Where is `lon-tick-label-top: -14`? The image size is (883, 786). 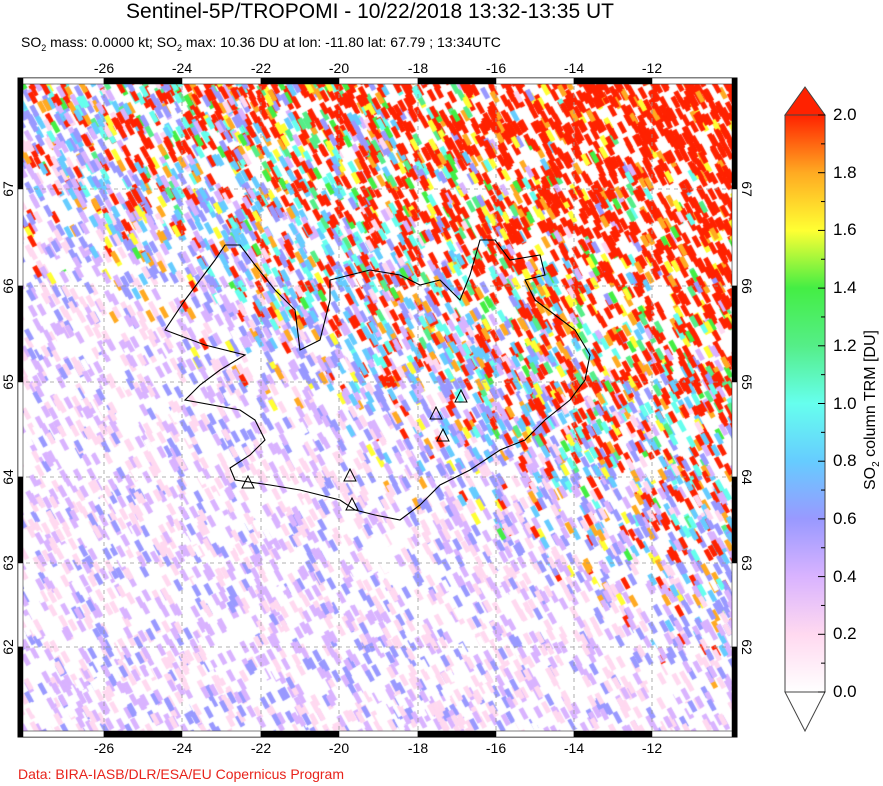 lon-tick-label-top: -14 is located at coordinates (574, 68).